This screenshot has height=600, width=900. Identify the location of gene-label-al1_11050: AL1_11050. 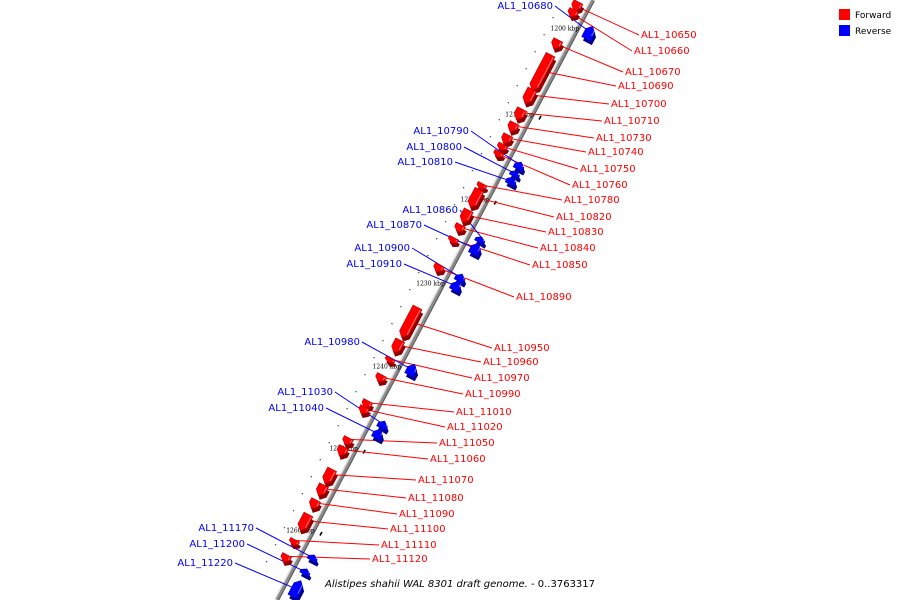
(467, 443).